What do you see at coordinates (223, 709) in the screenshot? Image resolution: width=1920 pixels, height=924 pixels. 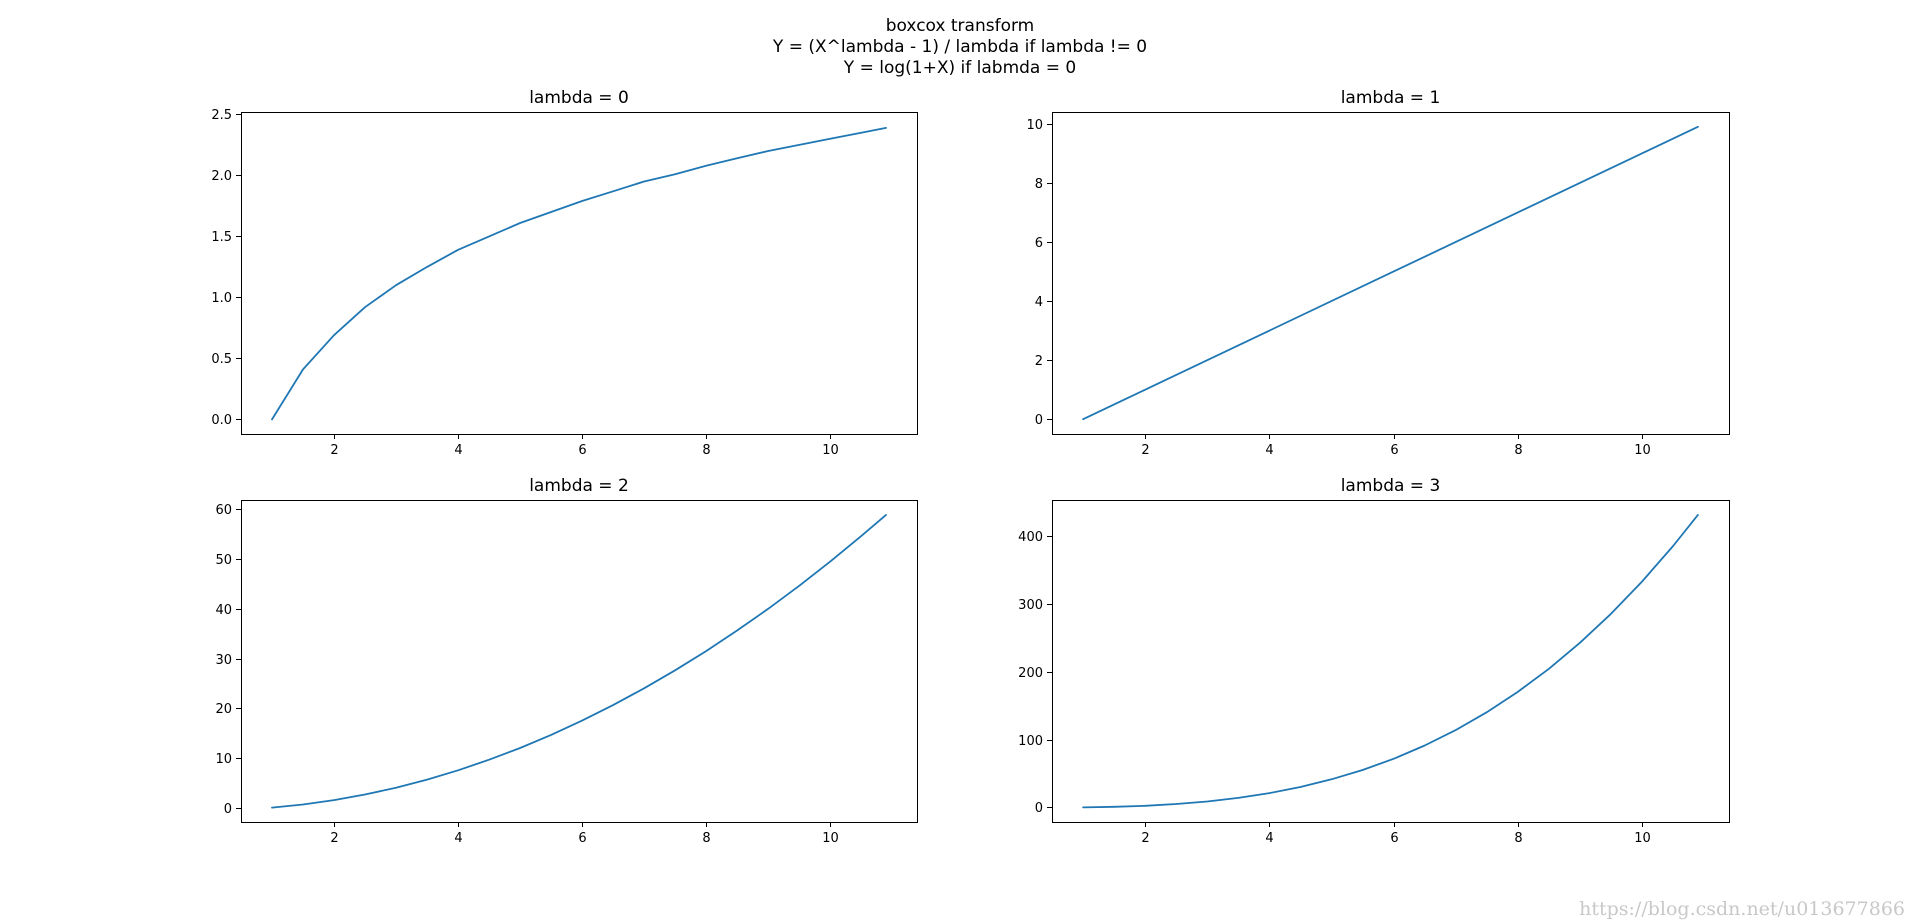 I see `y-tick-label: 20` at bounding box center [223, 709].